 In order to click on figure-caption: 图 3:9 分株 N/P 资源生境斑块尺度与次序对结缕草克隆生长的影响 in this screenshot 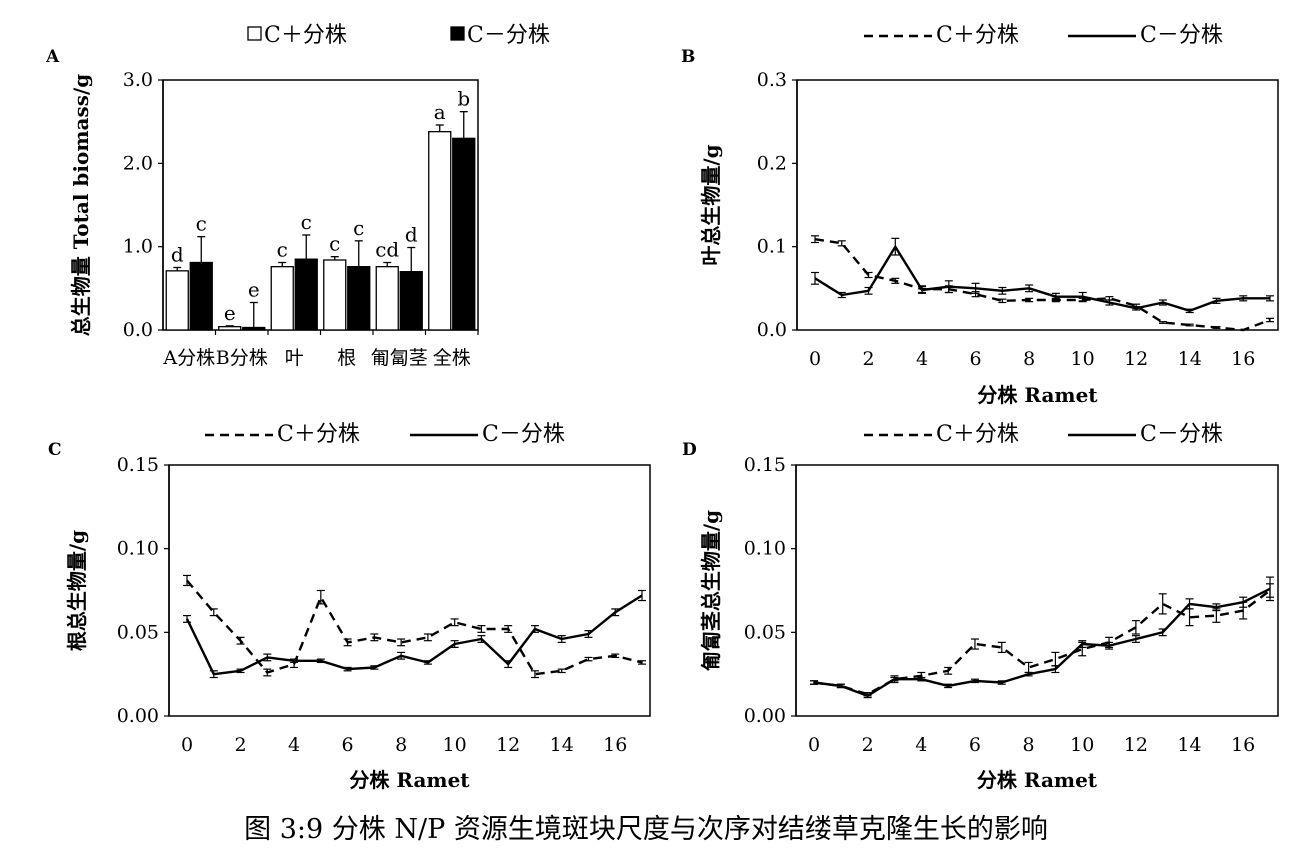, I will do `click(646, 829)`.